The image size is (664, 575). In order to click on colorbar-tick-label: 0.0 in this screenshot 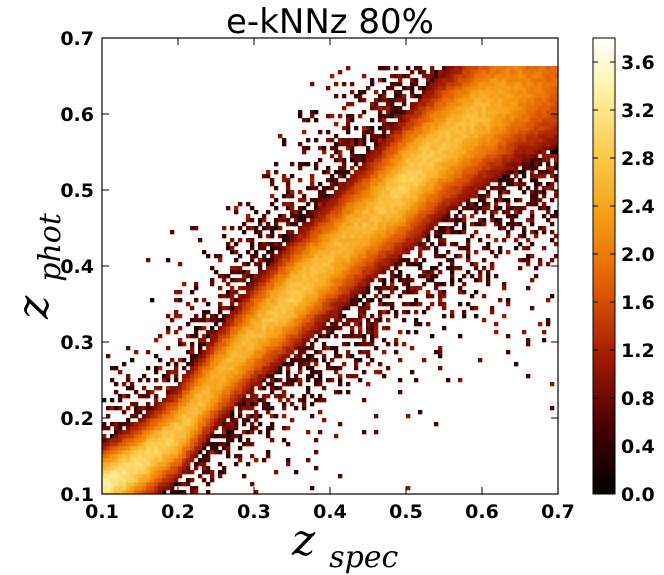, I will do `click(638, 495)`.